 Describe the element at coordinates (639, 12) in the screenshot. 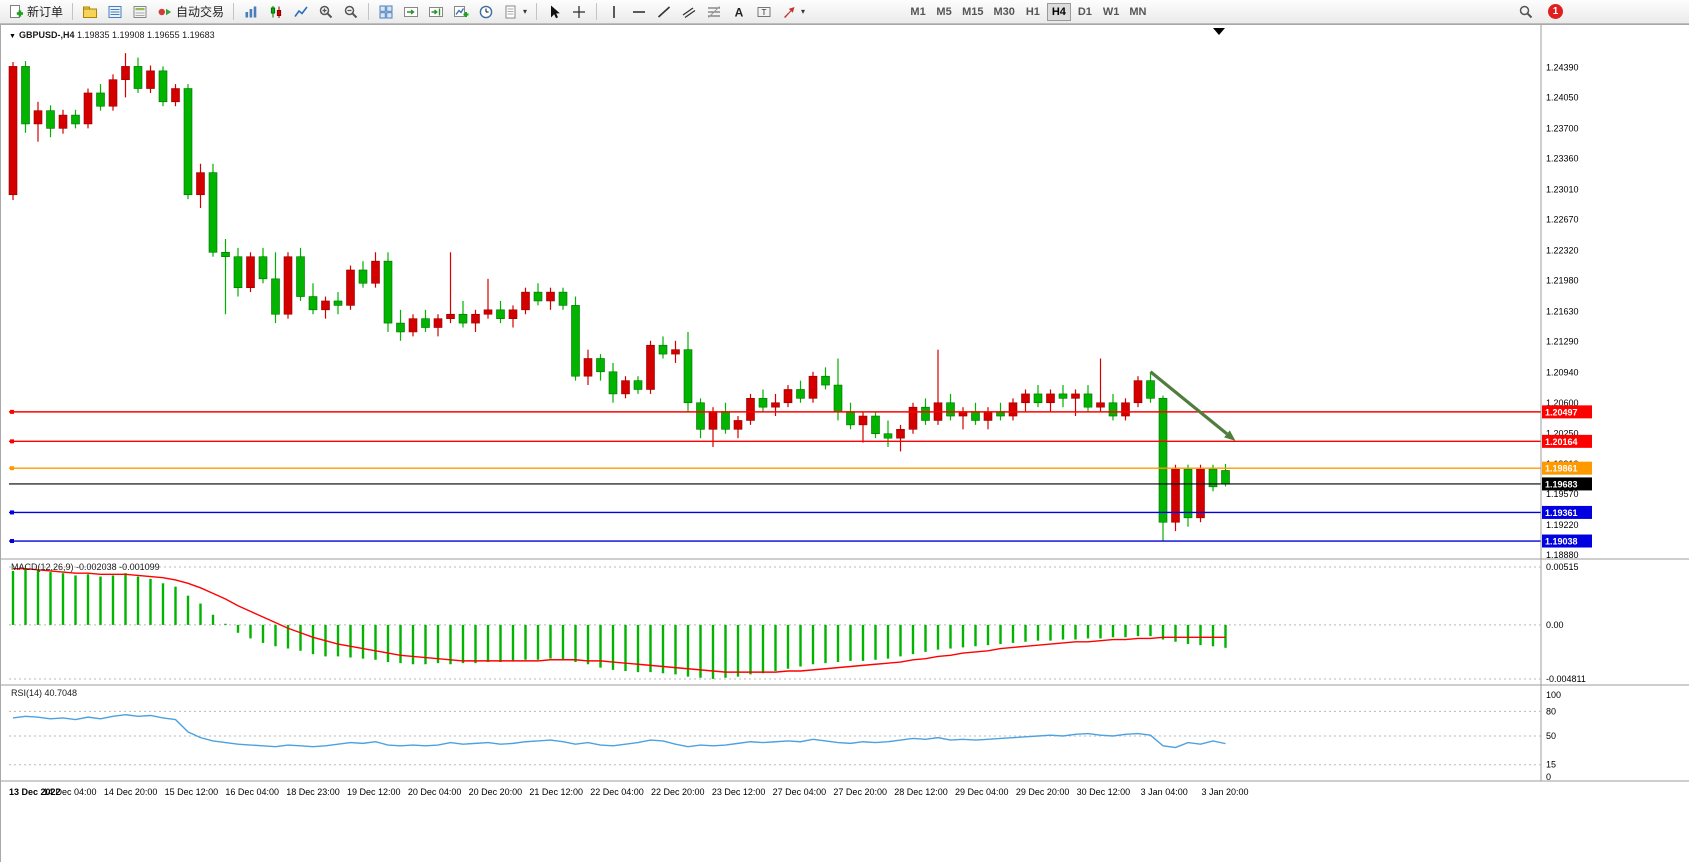

I see `horizontal-line-tool-button` at that location.